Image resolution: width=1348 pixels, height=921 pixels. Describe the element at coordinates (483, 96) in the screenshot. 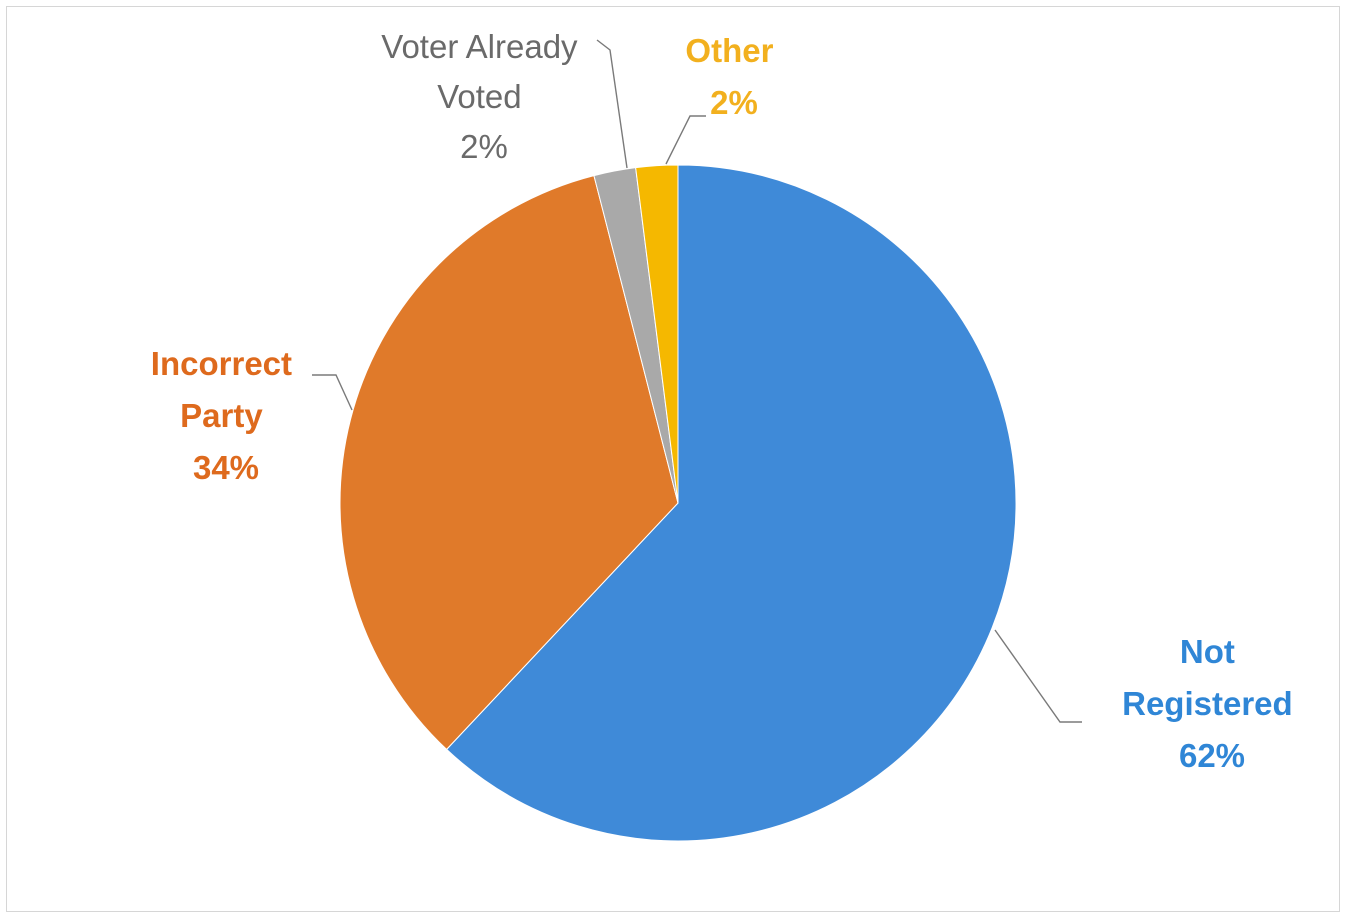

I see `slice-label-voter-already-voted: Voter Already Voted 2%` at that location.